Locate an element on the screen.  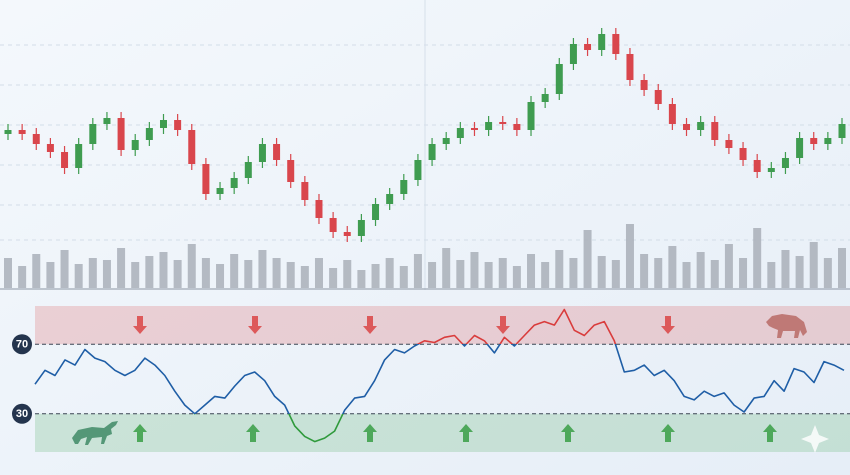
tick-badge is located at coordinates (22, 413).